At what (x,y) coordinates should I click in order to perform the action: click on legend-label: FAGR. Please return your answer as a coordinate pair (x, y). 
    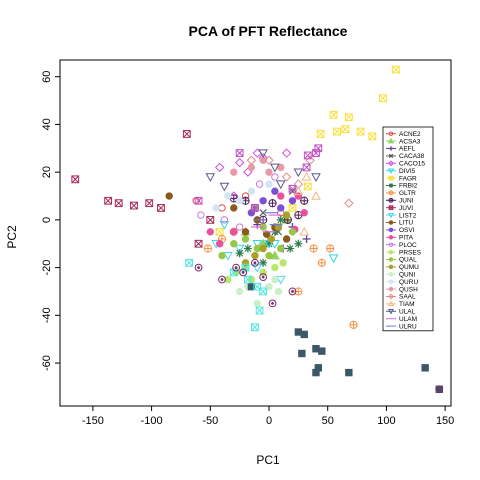
    Looking at the image, I should click on (408, 178).